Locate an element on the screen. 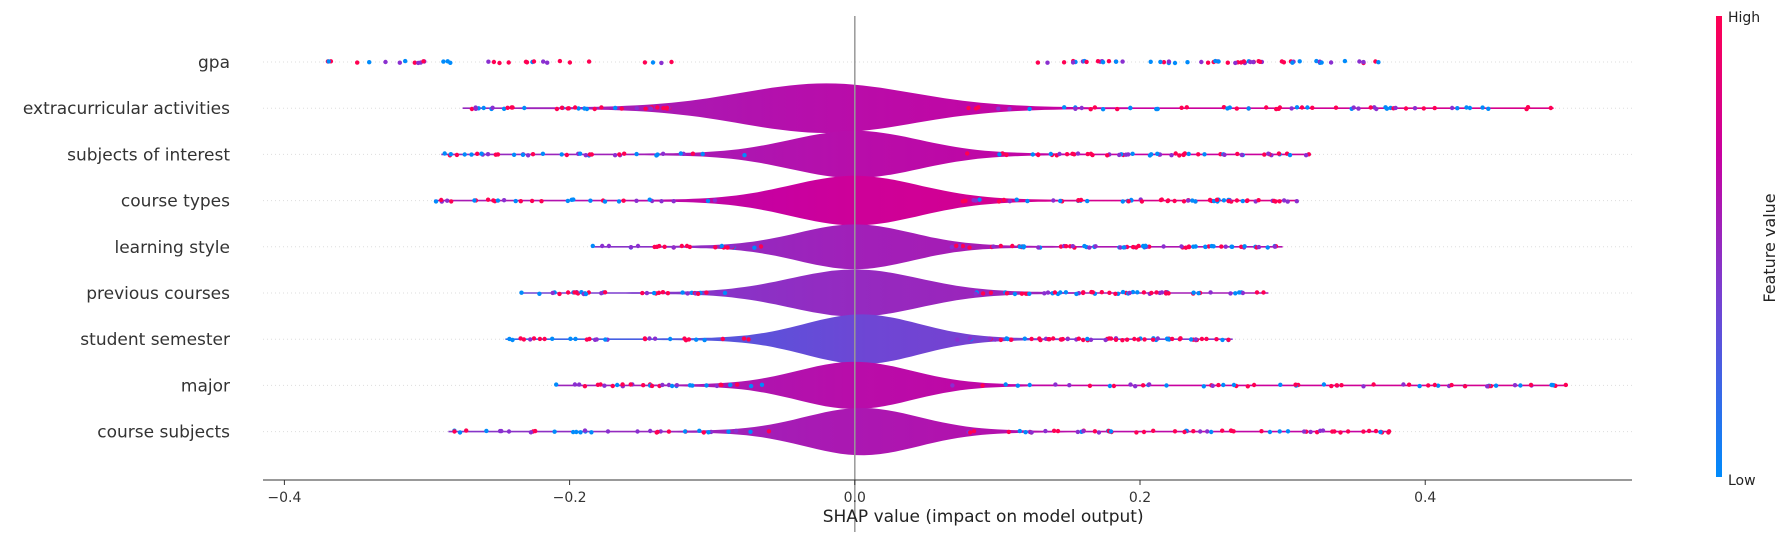  x-tick-label: 0.2 is located at coordinates (1140, 498).